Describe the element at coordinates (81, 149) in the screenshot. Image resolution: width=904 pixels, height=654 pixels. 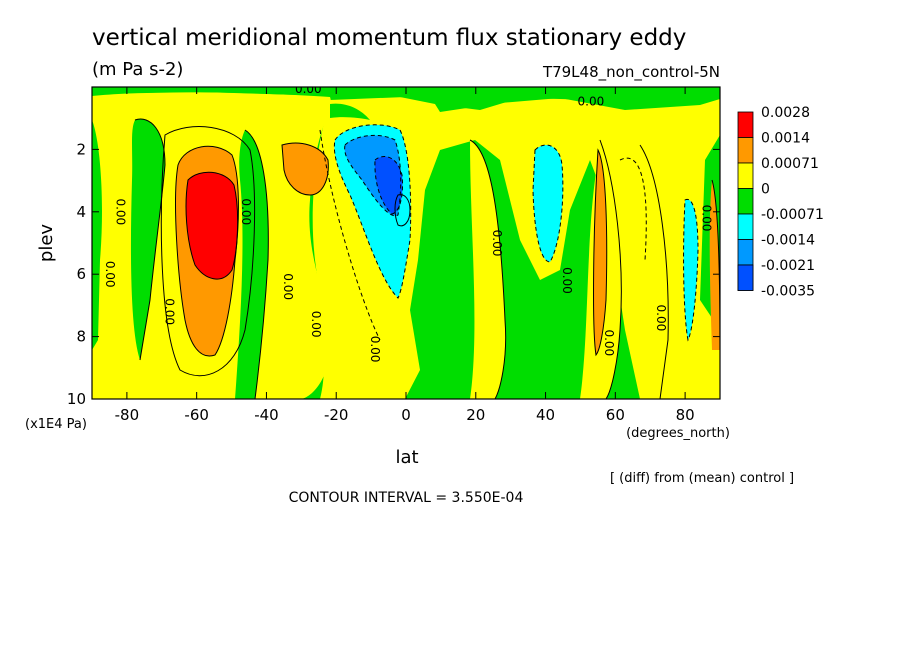
I see `y-tick-label: 2` at that location.